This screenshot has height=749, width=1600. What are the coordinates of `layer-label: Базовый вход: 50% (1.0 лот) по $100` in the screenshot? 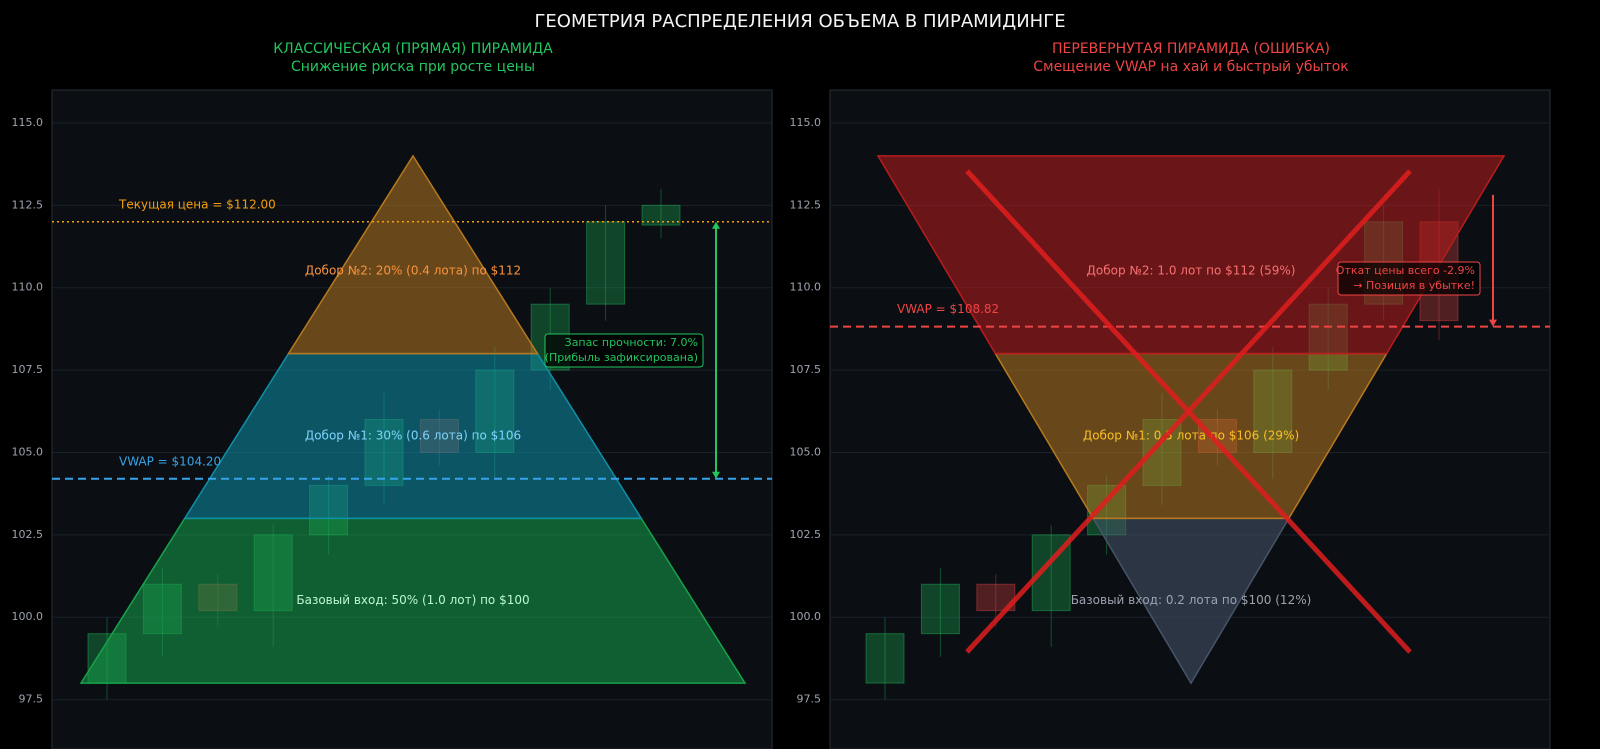 It's located at (412, 600).